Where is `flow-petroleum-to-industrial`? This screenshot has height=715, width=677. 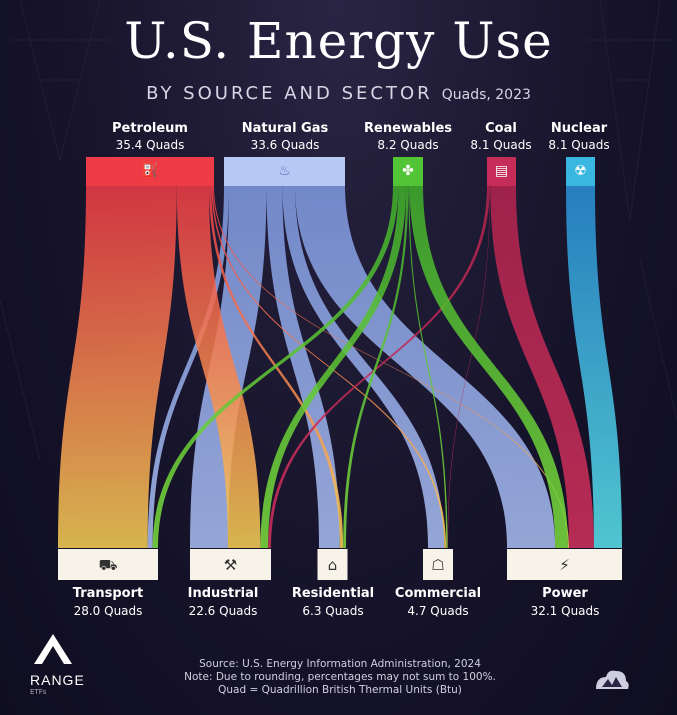
flow-petroleum-to-industrial is located at coordinates (218, 366).